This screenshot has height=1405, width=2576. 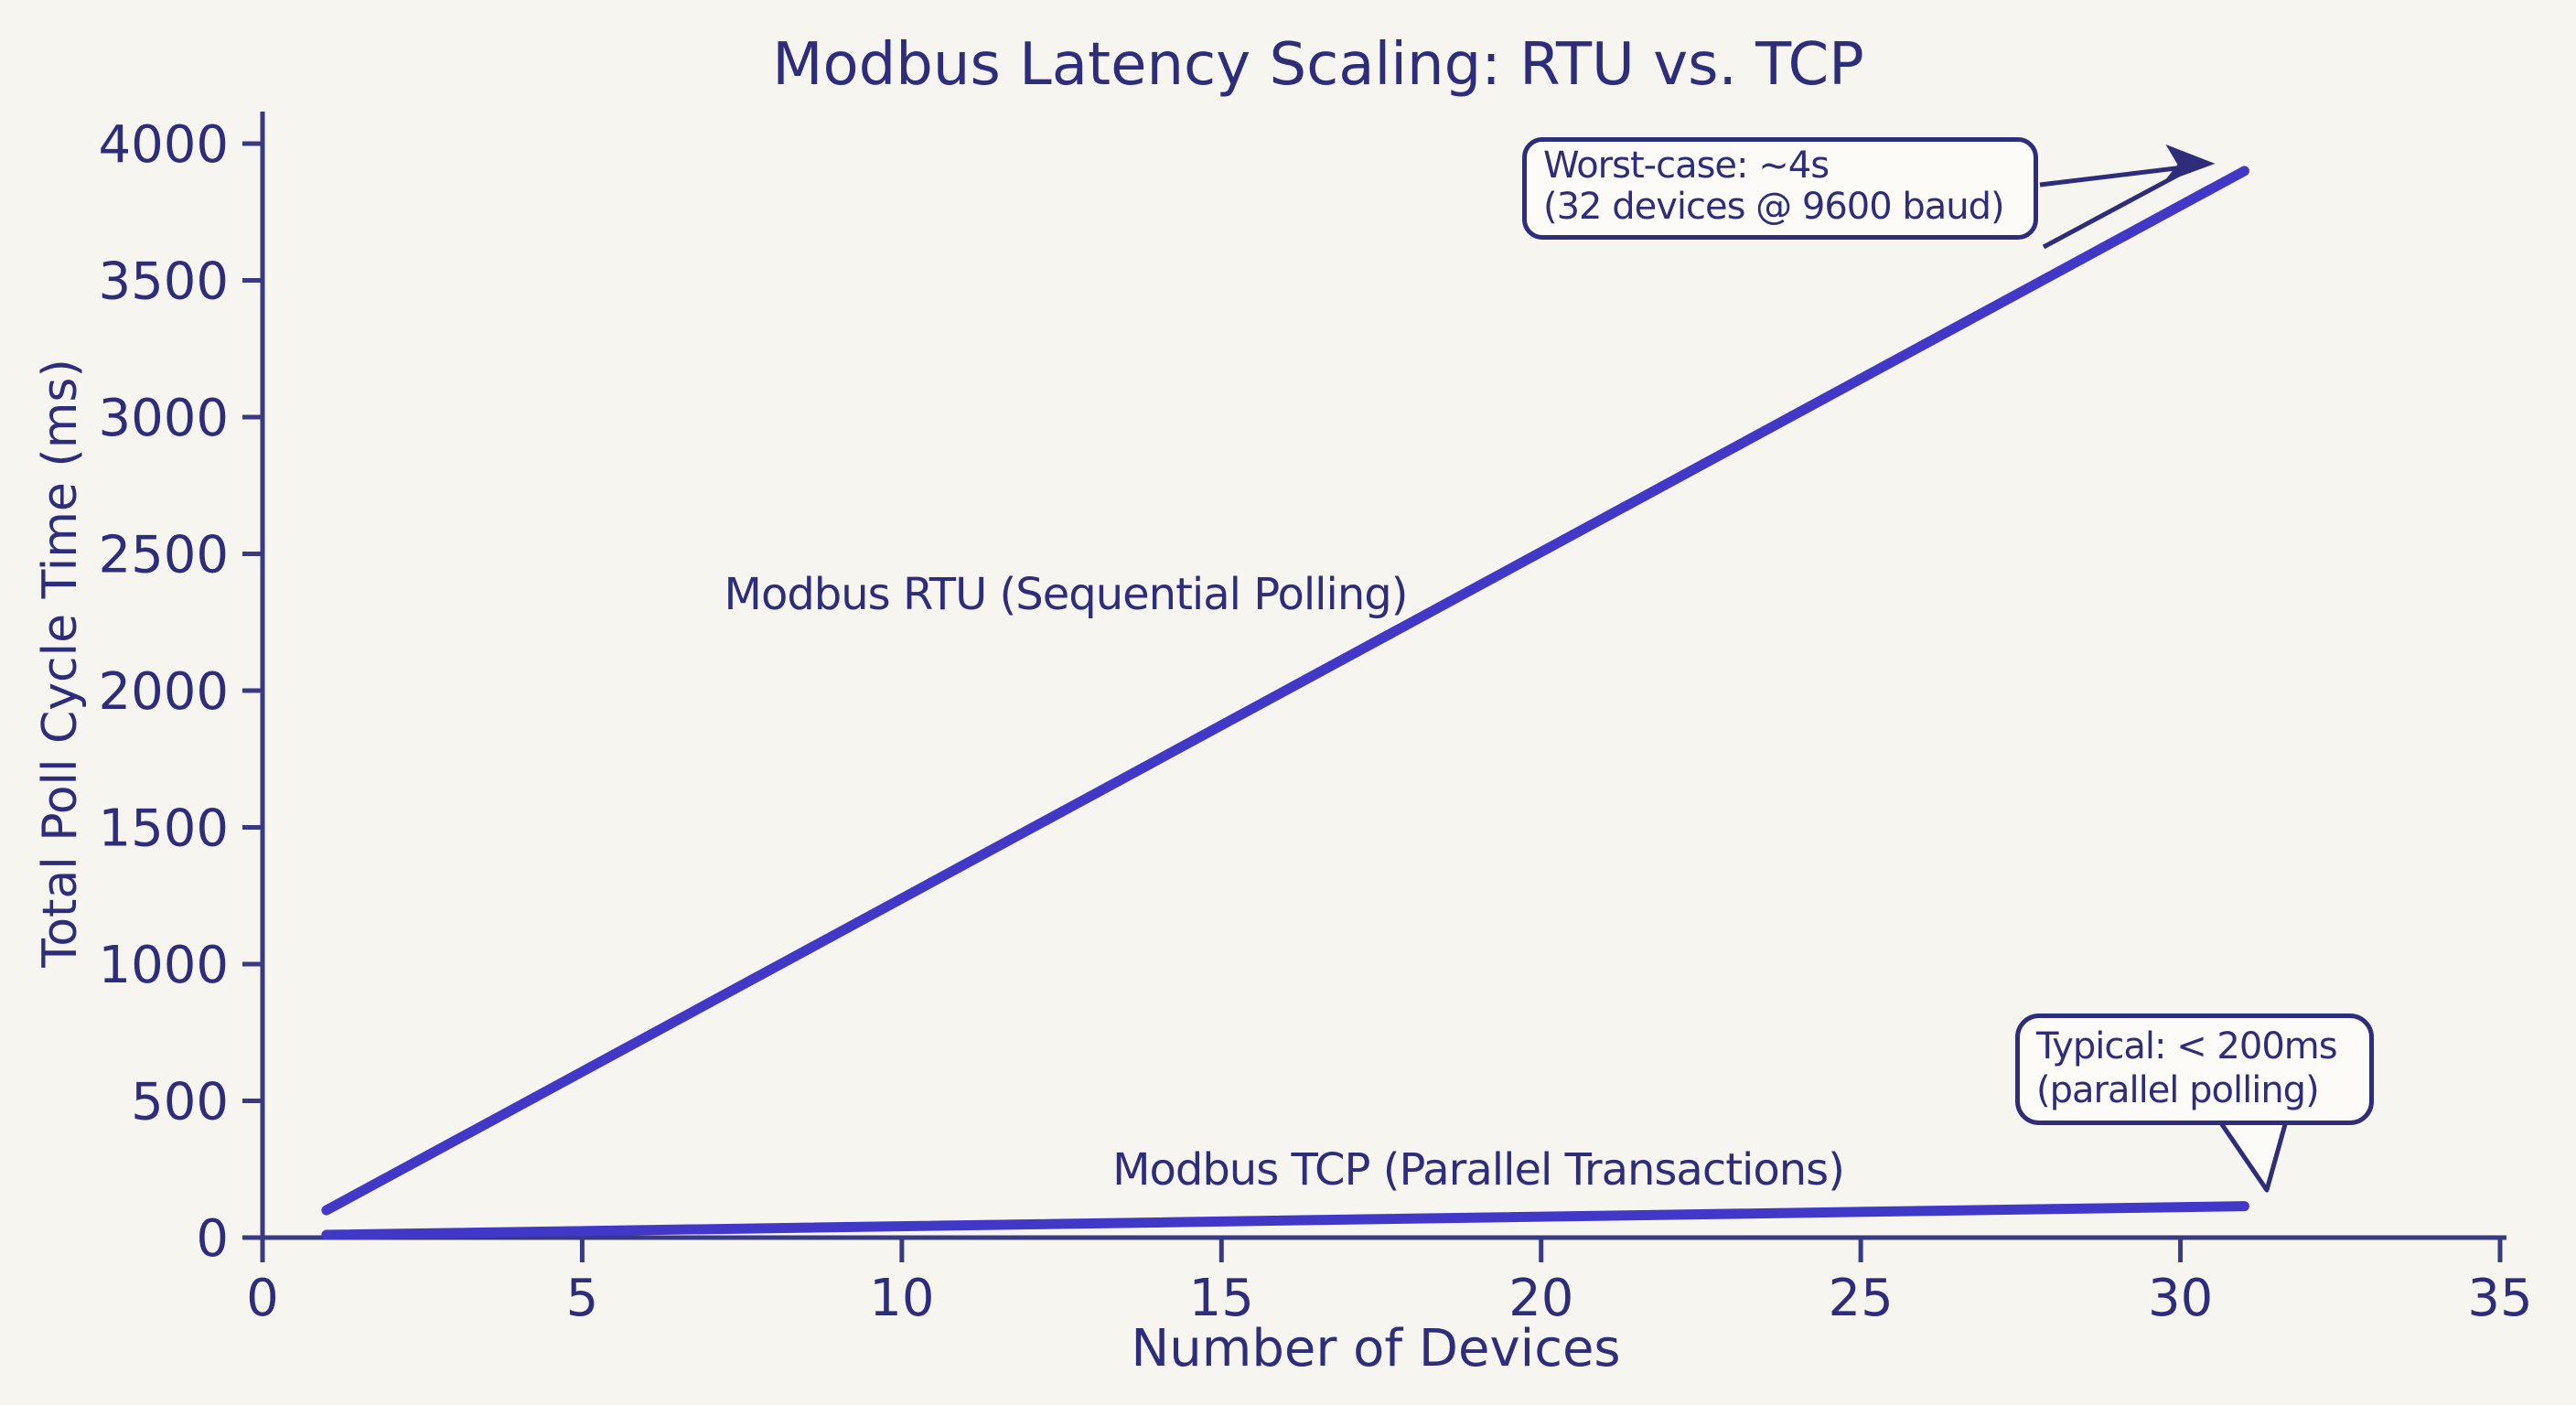 I want to click on typical-callout-tail, so click(x=2253, y=1154).